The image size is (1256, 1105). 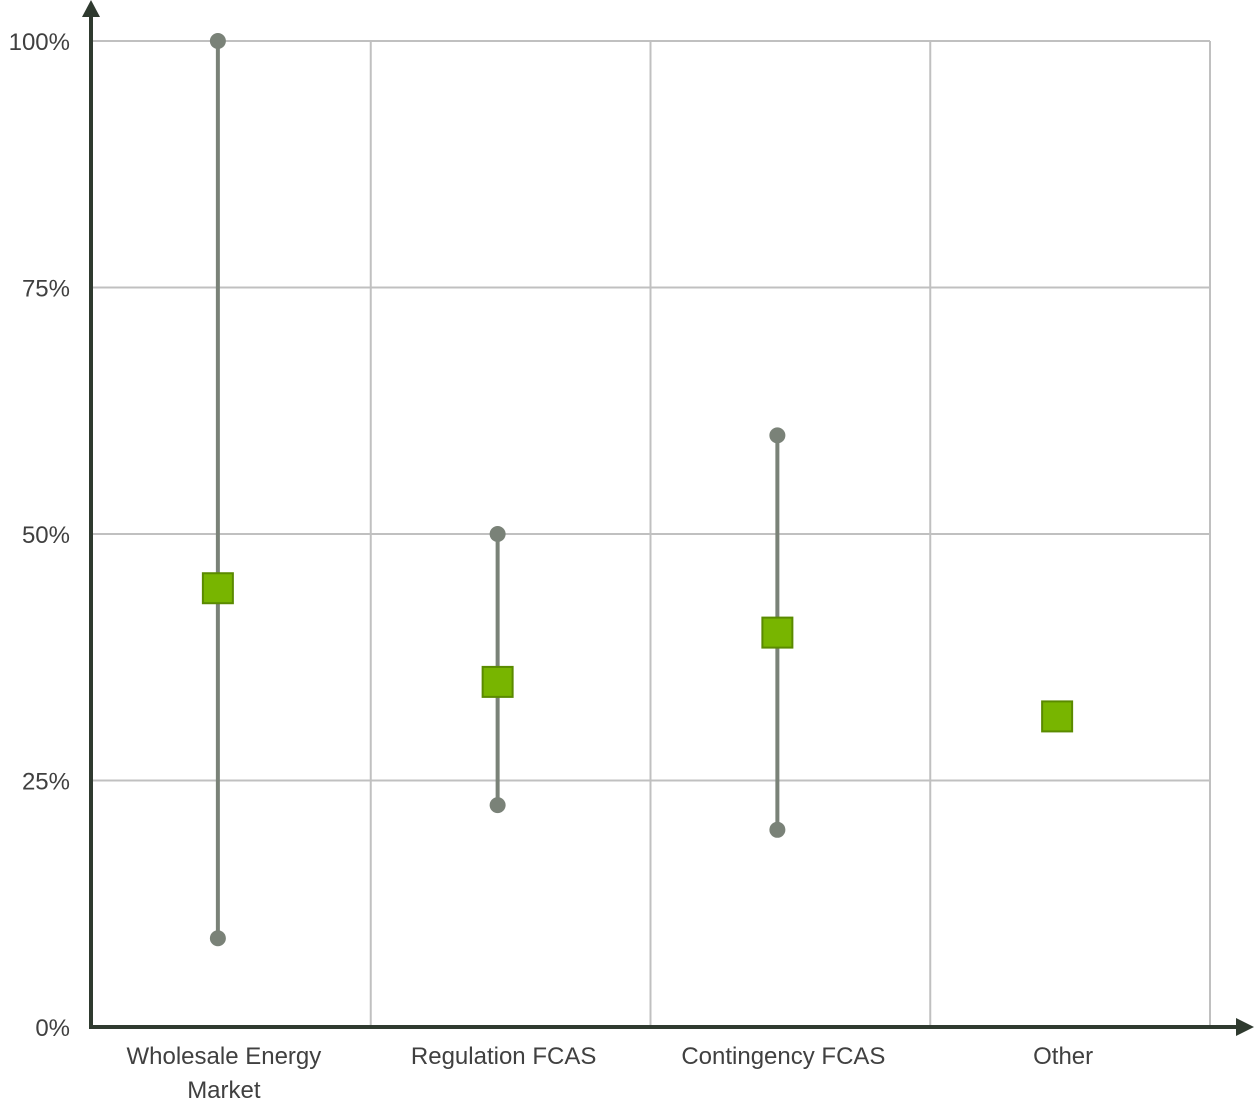 I want to click on x-category-label: Wholesale Energy Market, so click(x=223, y=1073).